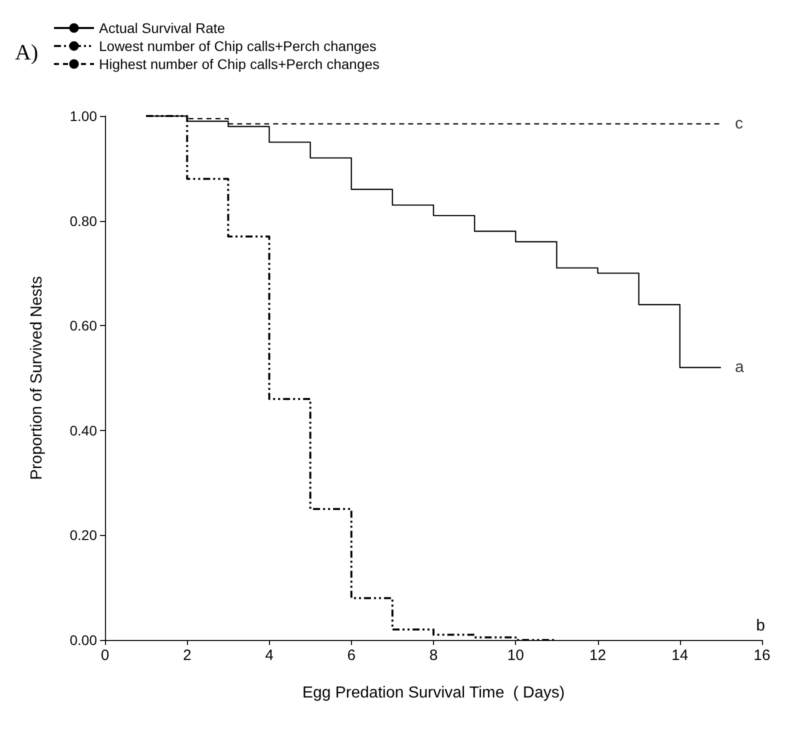 This screenshot has width=793, height=734. What do you see at coordinates (84, 535) in the screenshot?
I see `y-tick-label: 0.20` at bounding box center [84, 535].